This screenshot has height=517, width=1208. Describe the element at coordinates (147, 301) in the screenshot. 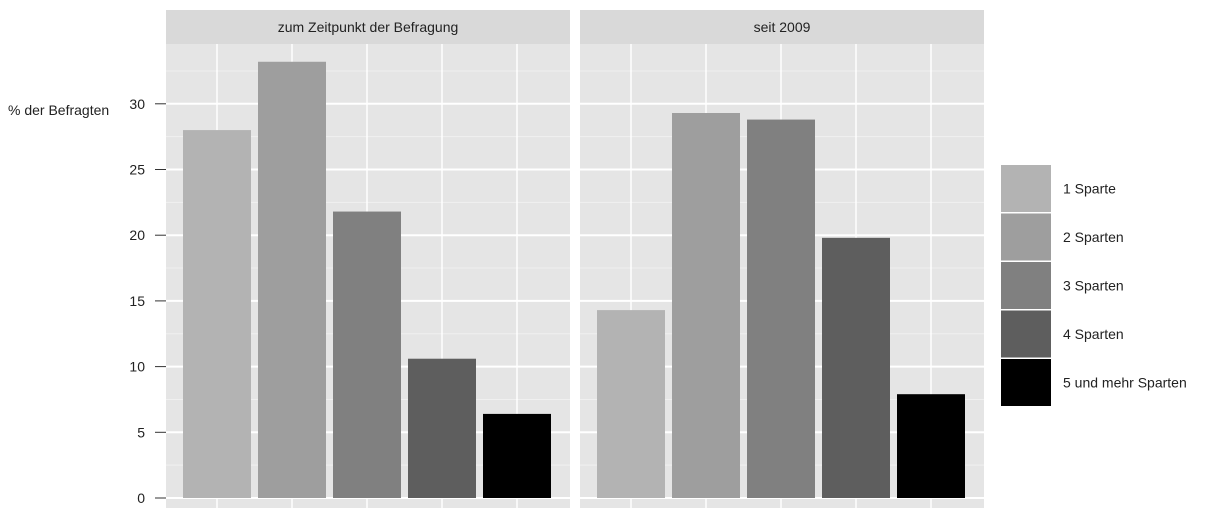

I see `y-axis: 0 5 10 15 20 25 30` at that location.